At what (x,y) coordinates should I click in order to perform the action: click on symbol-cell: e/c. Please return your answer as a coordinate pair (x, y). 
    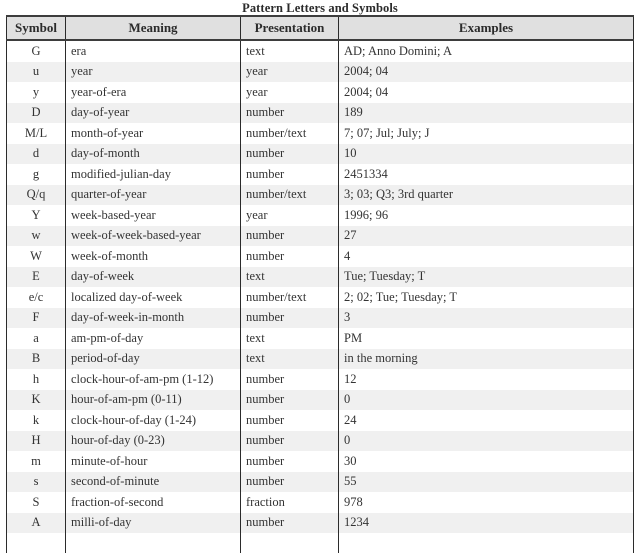
    Looking at the image, I should click on (36, 297).